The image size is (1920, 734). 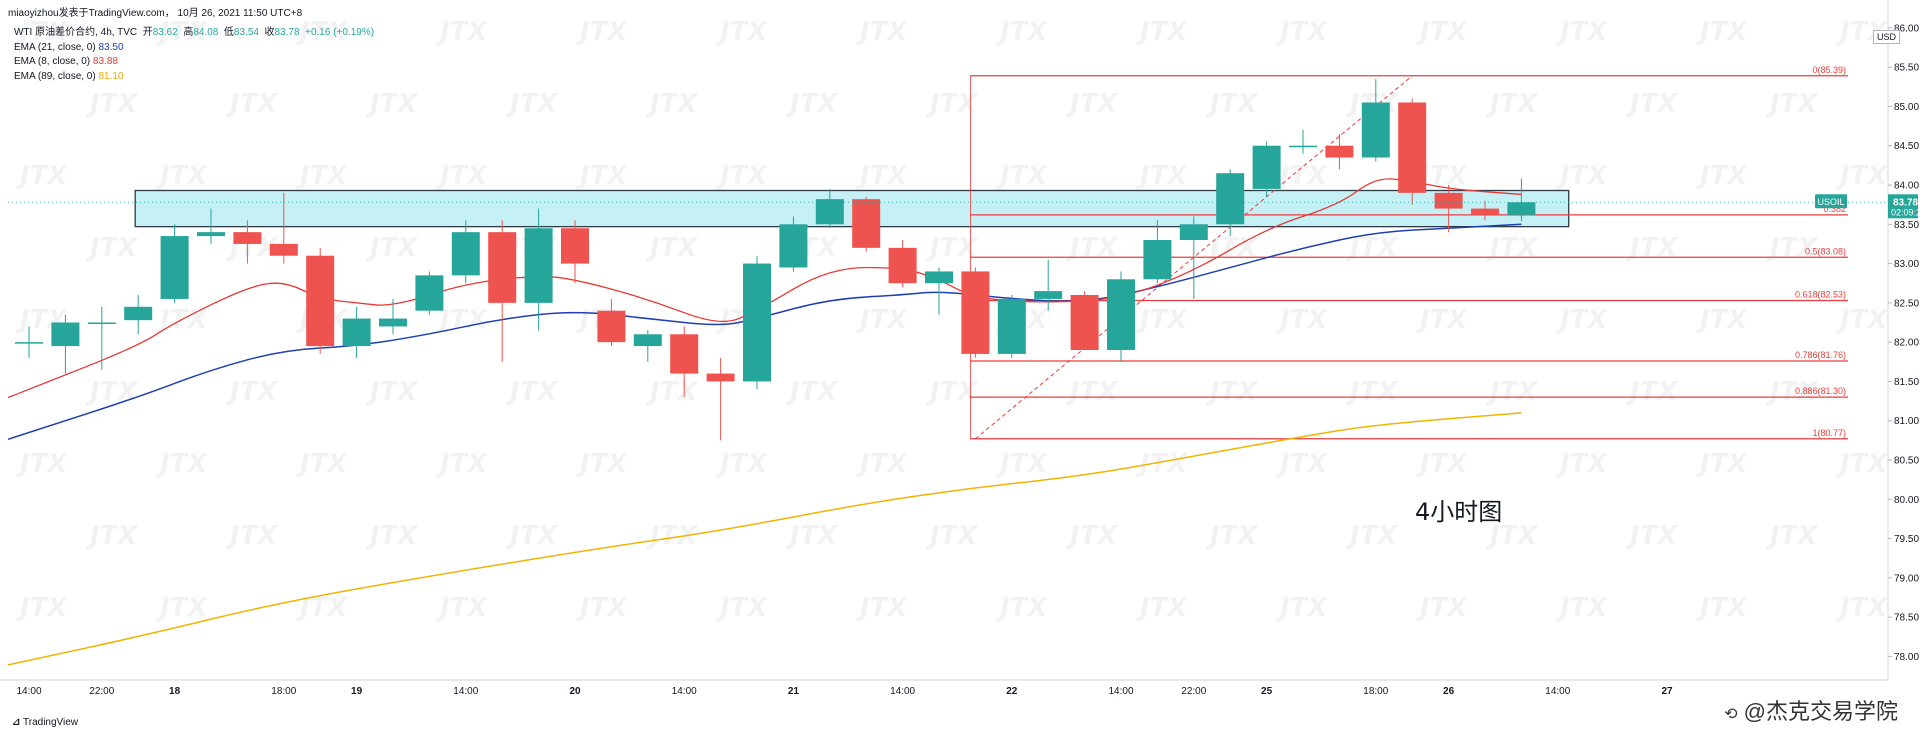 I want to click on time-tick-label: 18:00, so click(x=1375, y=691).